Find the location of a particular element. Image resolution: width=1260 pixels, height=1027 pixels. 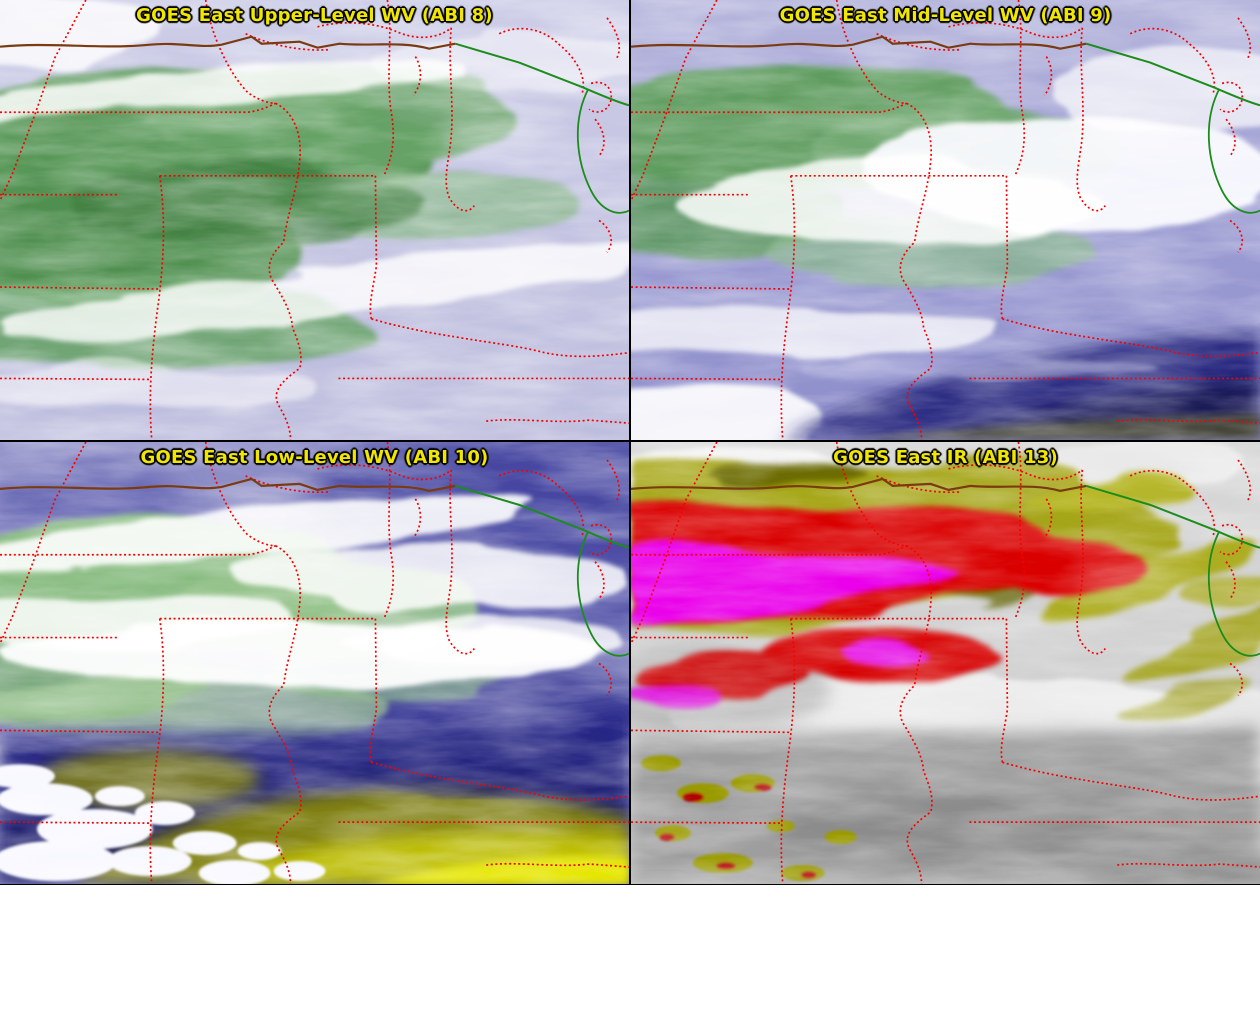

panel-title-abi10: GOES East Low-Level WV (ABI 10) is located at coordinates (314, 457).